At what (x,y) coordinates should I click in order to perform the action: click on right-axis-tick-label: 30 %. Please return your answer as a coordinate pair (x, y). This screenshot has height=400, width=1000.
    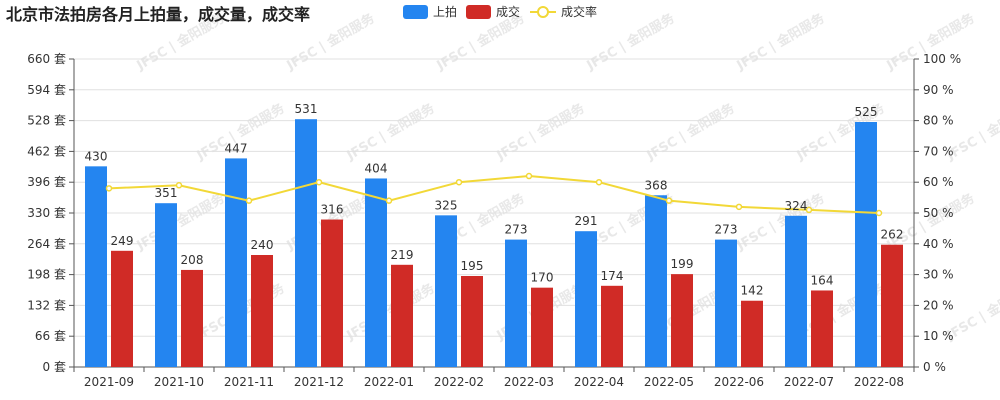
    Looking at the image, I should click on (938, 275).